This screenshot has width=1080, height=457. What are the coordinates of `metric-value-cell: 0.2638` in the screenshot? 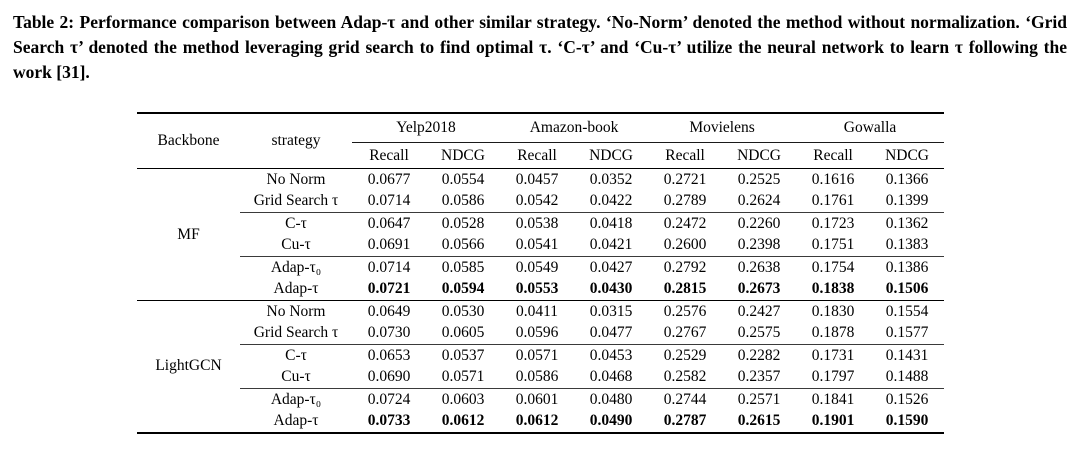 It's located at (759, 267).